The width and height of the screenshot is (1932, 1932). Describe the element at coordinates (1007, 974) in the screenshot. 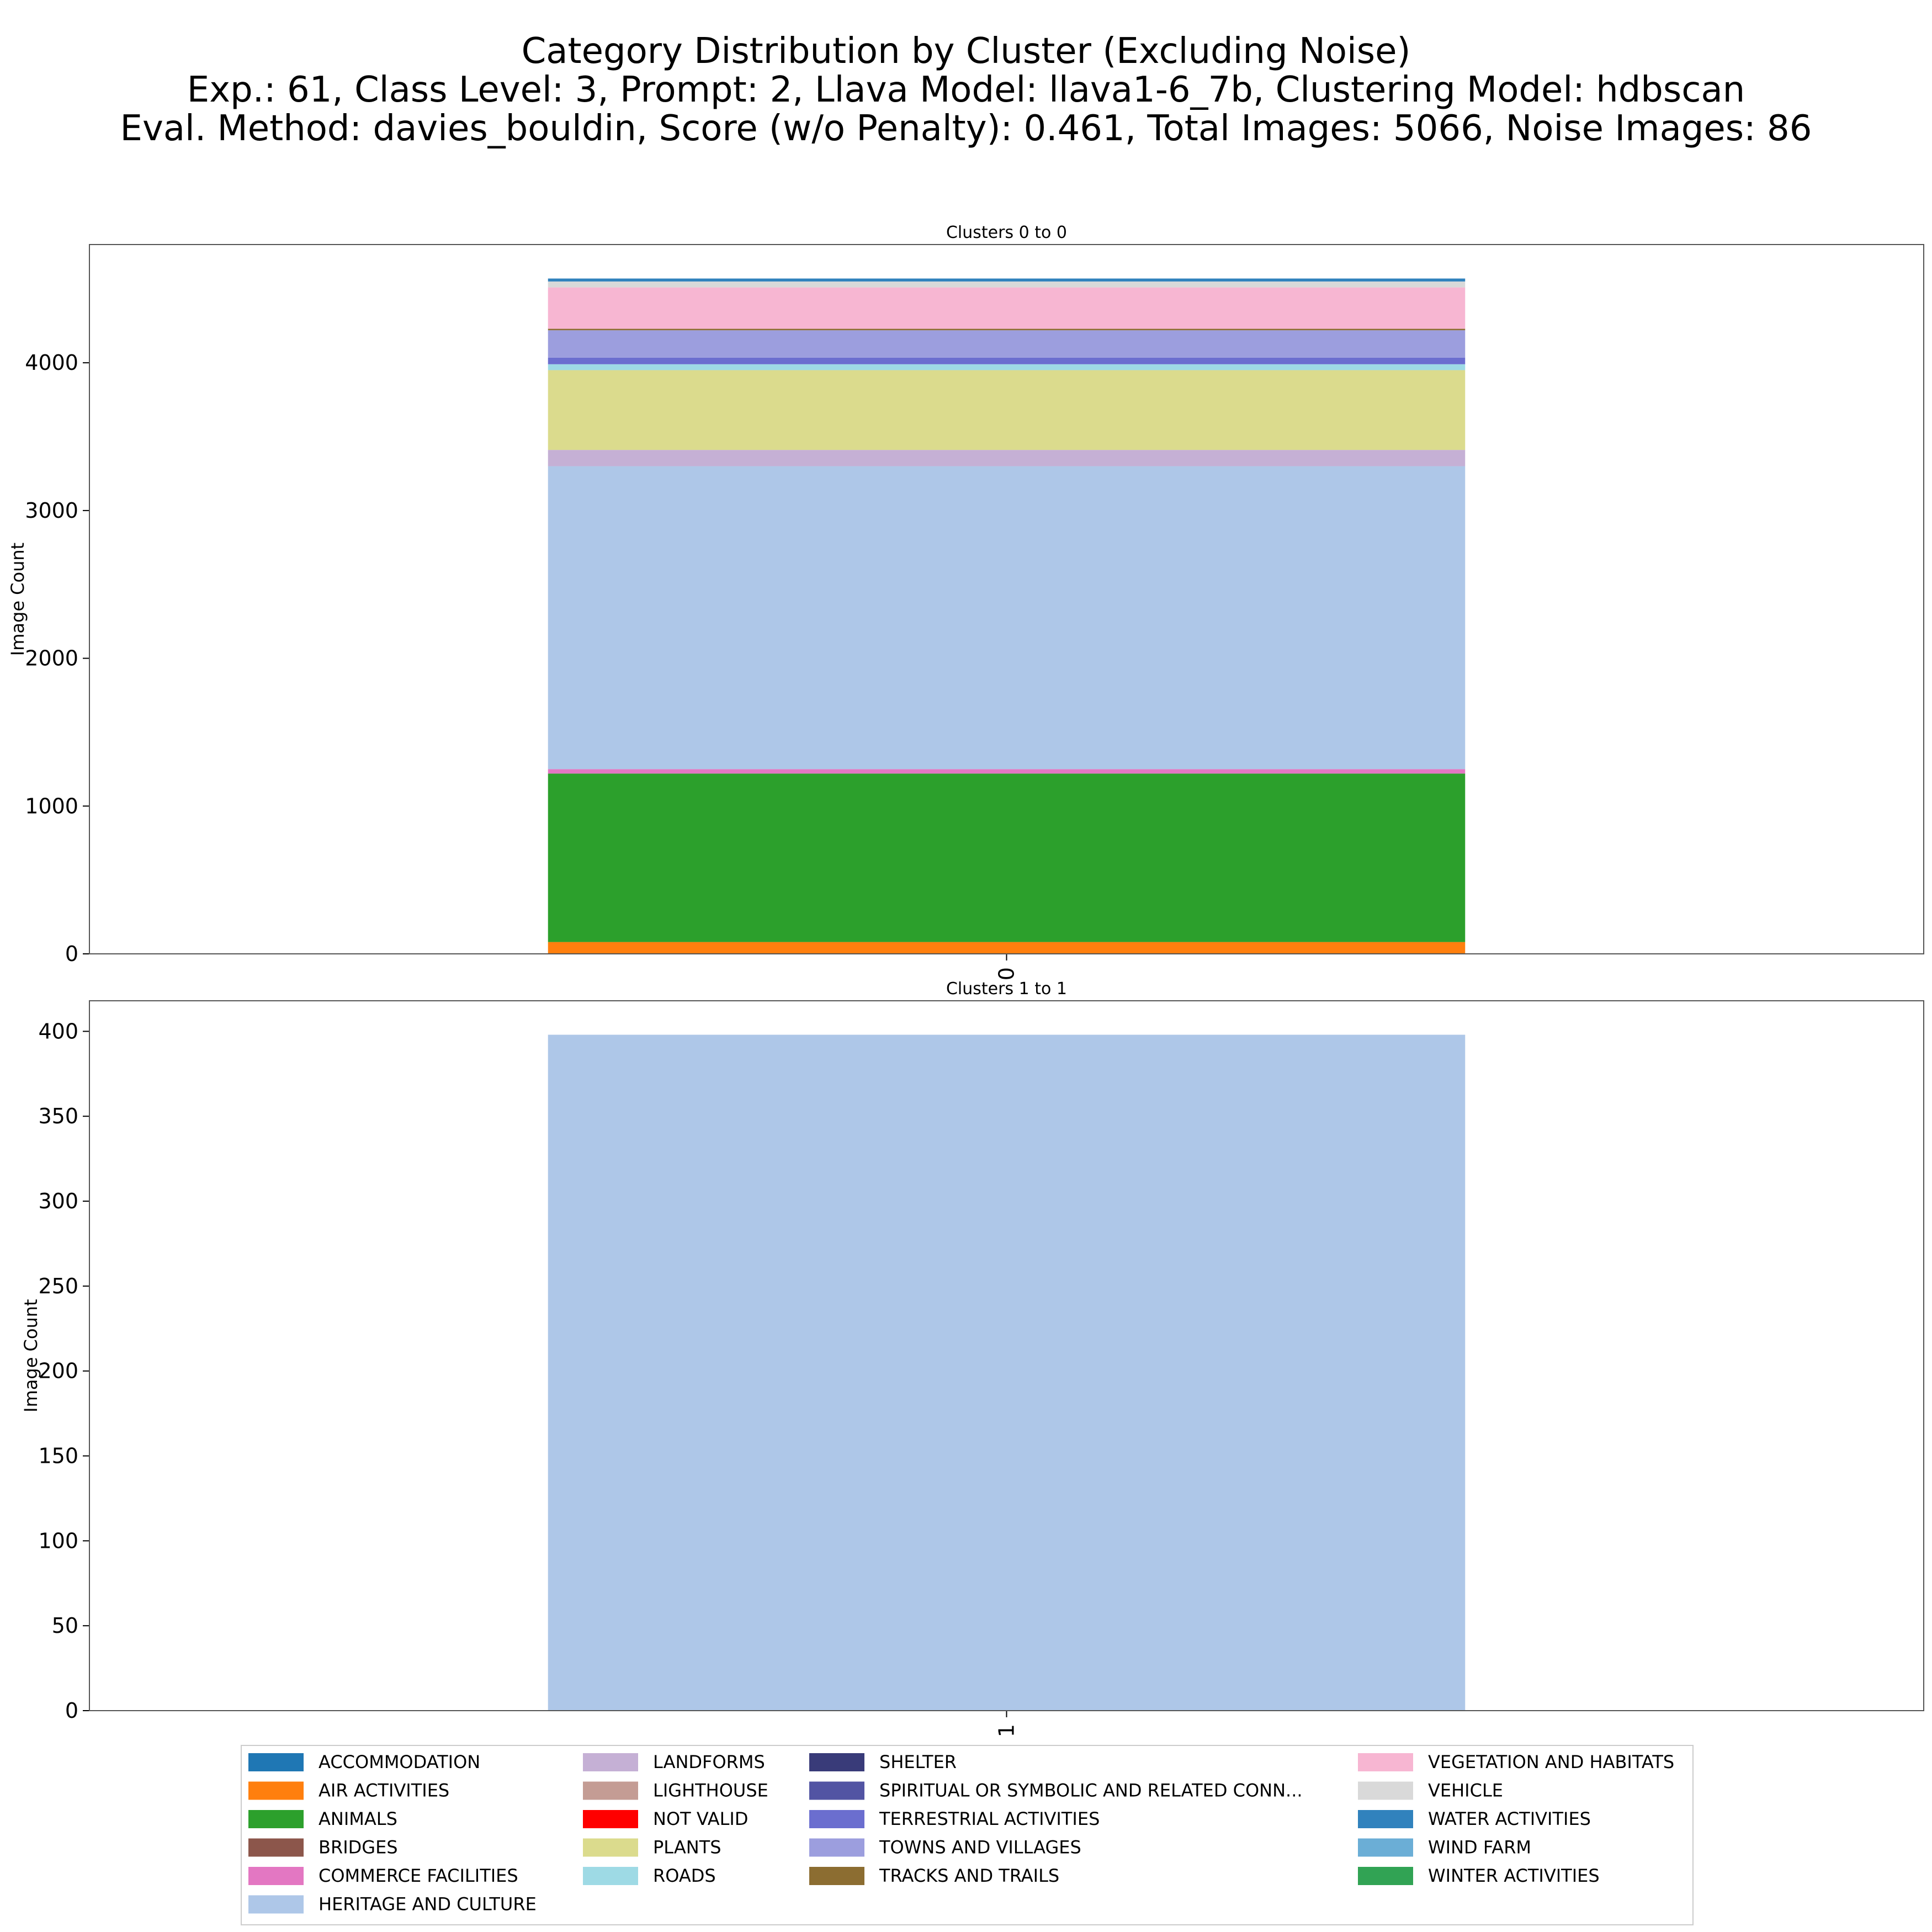

I see `x-tick-label: 0` at that location.